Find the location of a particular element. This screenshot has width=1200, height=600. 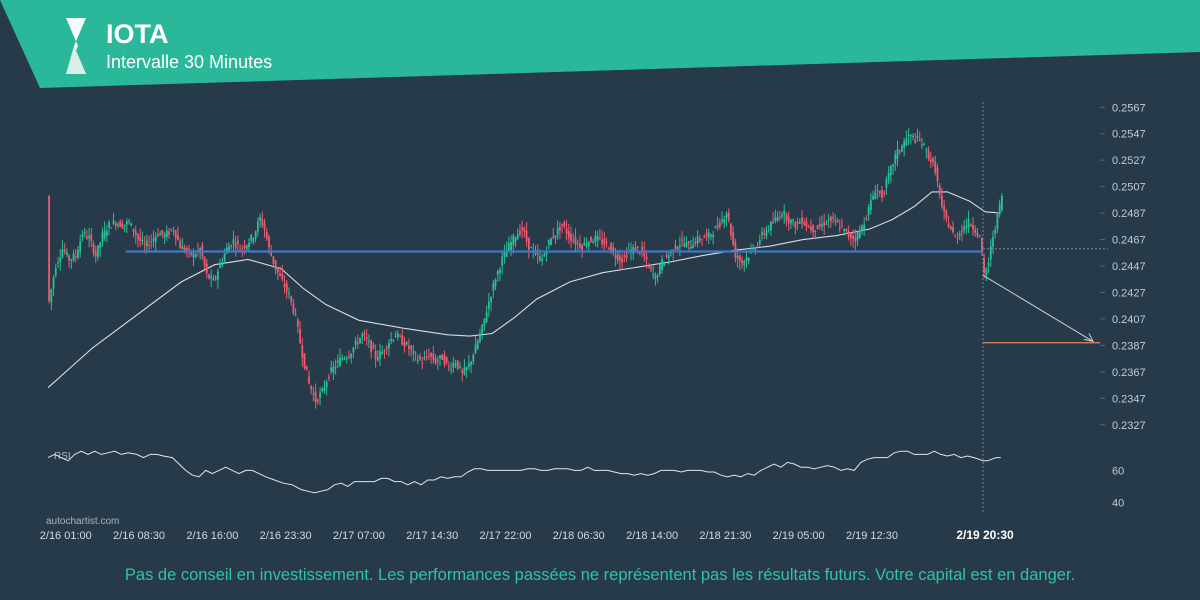

symbol-title: IOTA is located at coordinates (137, 34).